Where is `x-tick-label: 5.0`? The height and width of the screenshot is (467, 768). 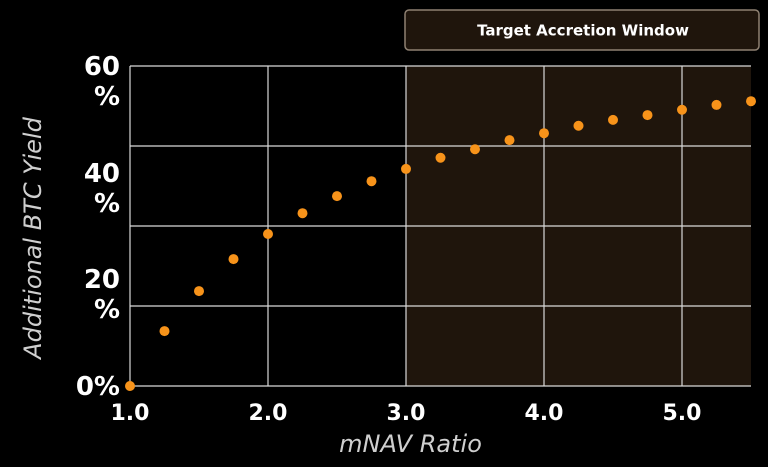
x-tick-label: 5.0 is located at coordinates (682, 413).